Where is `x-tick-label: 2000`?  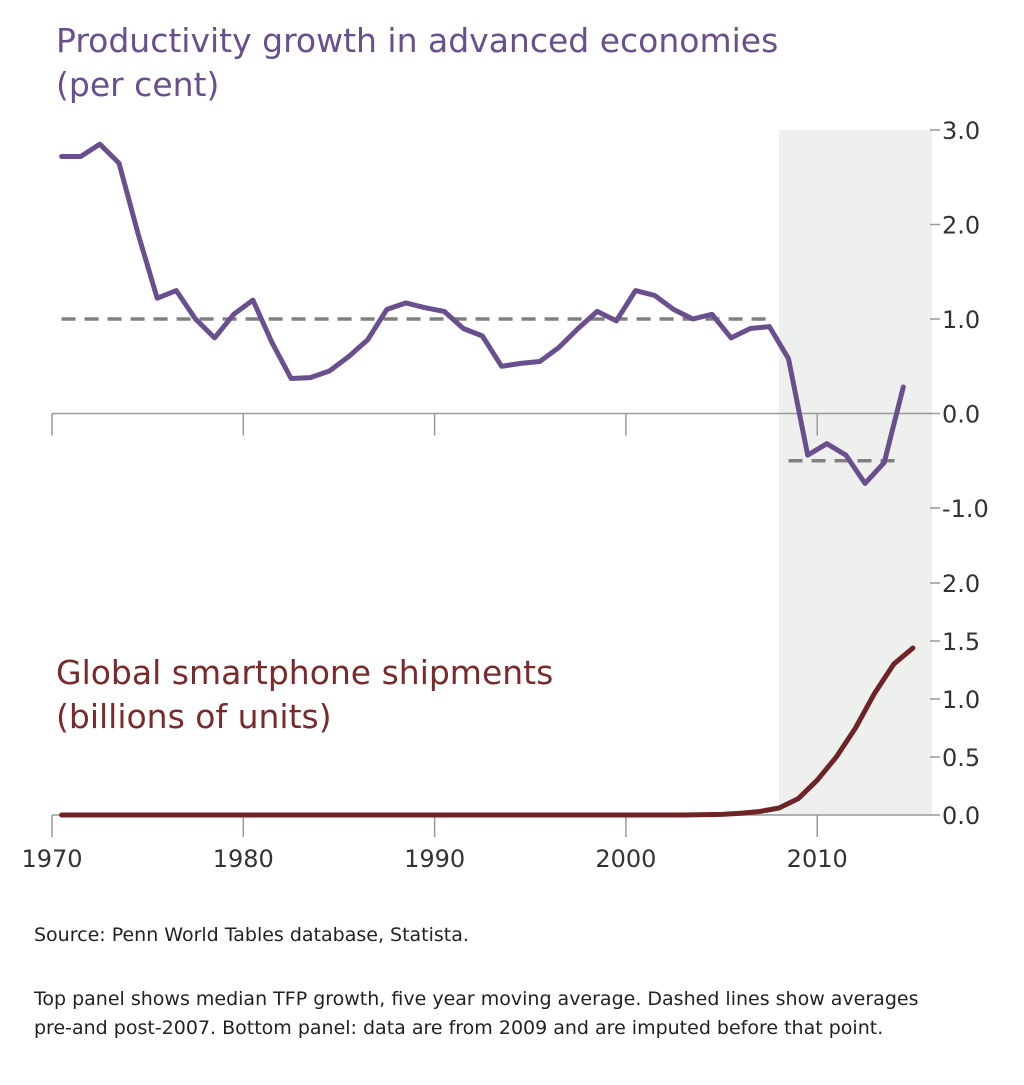
x-tick-label: 2000 is located at coordinates (625, 859).